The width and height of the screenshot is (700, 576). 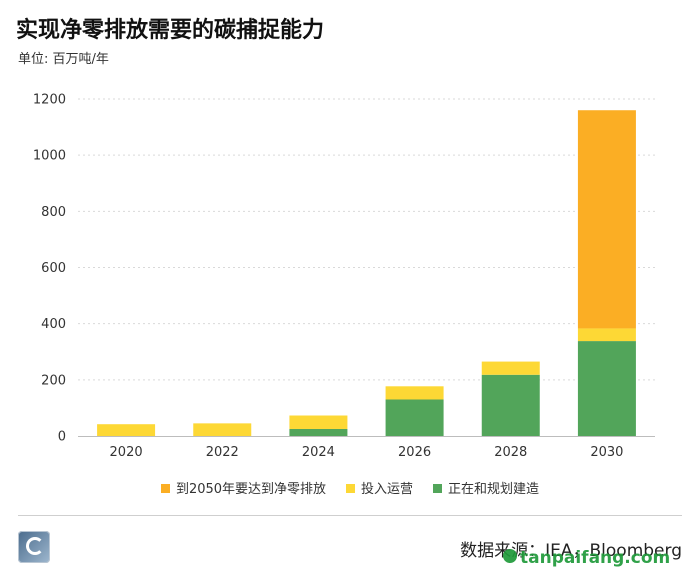 I want to click on leaf-icon, so click(x=510, y=556).